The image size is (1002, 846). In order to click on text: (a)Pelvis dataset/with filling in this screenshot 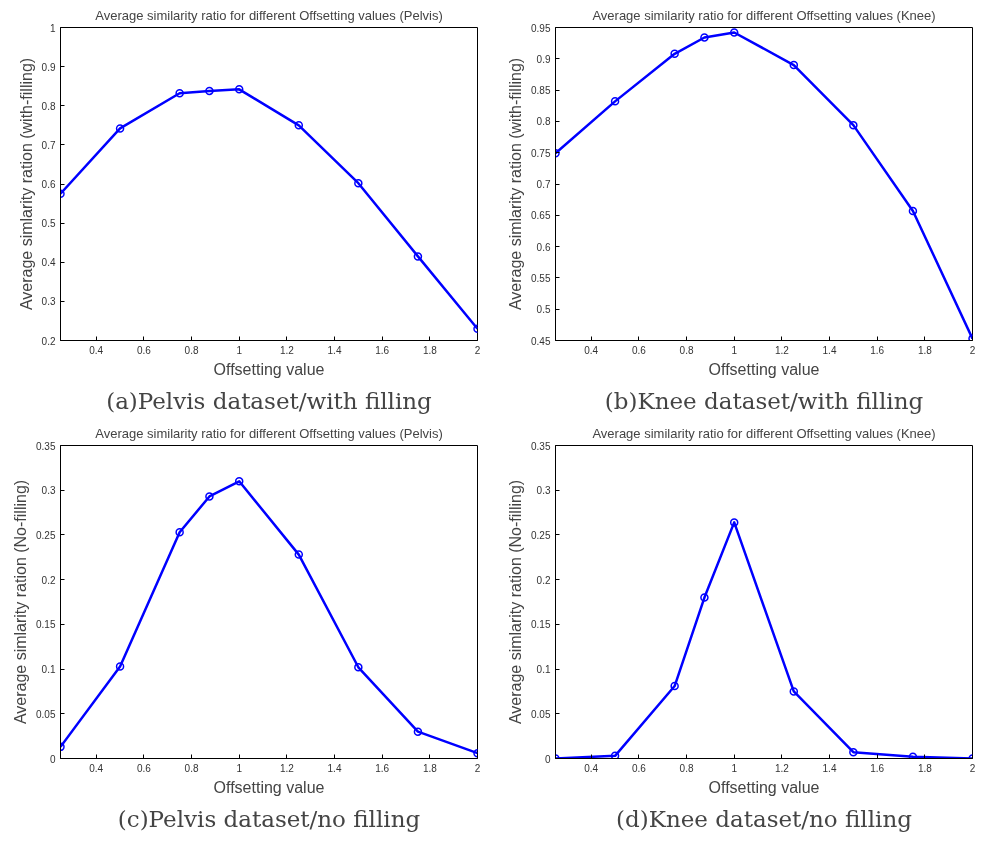, I will do `click(269, 400)`.